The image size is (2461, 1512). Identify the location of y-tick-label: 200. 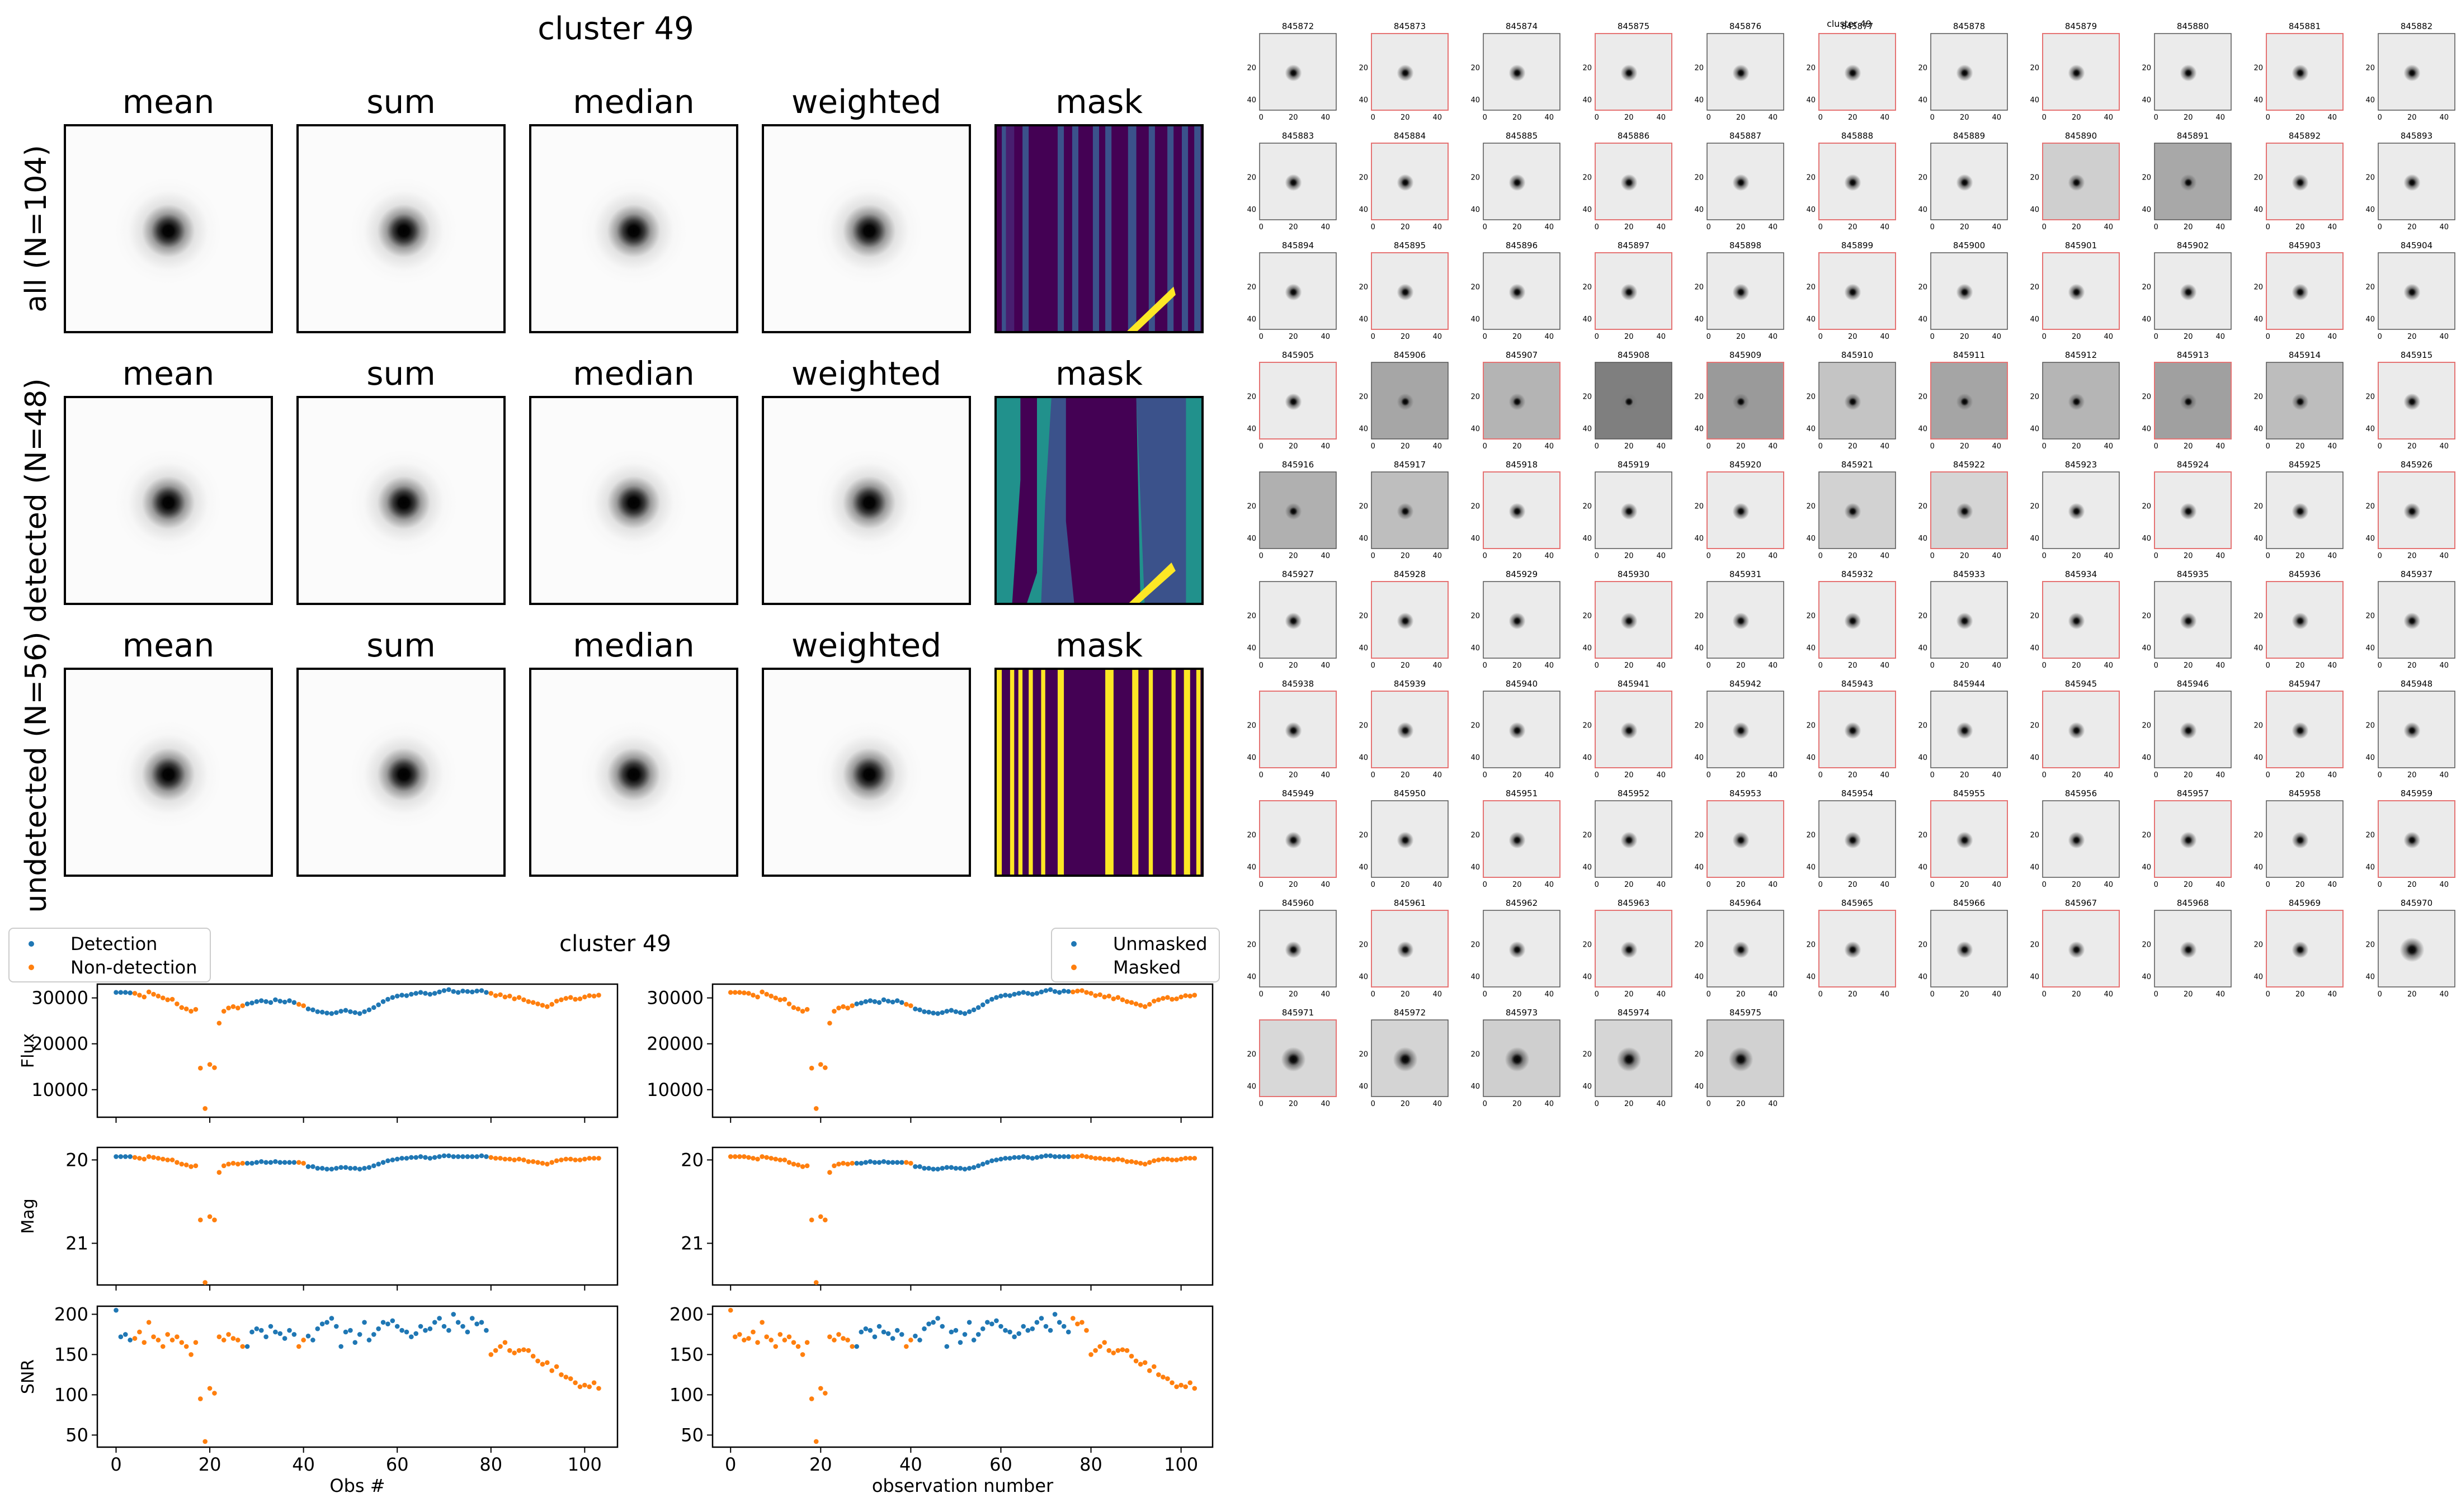
(687, 1314).